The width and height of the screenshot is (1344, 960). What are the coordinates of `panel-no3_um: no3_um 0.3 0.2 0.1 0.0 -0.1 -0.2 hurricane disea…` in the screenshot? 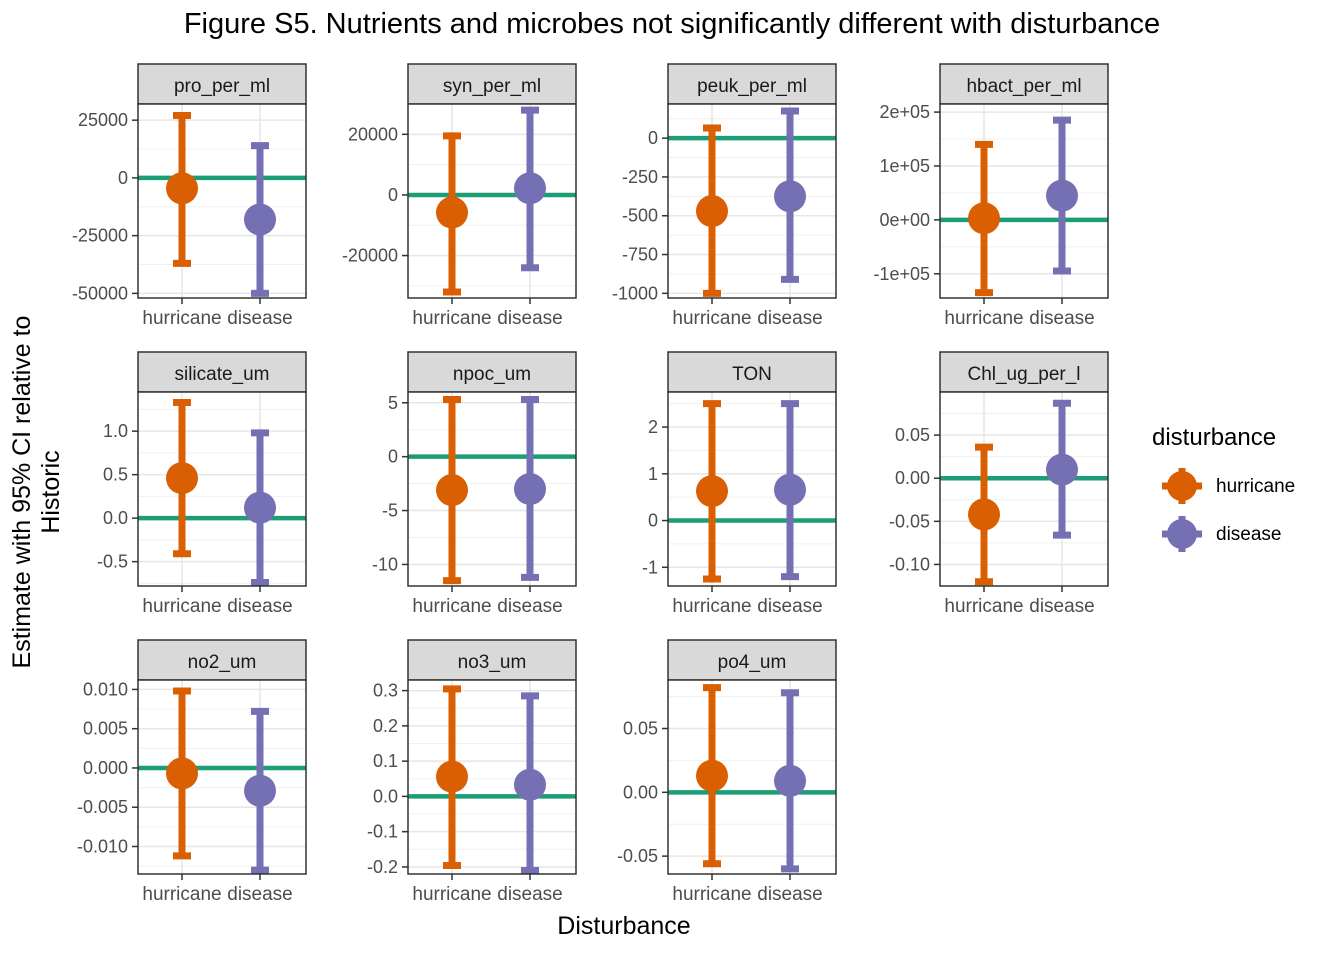 It's located at (472, 772).